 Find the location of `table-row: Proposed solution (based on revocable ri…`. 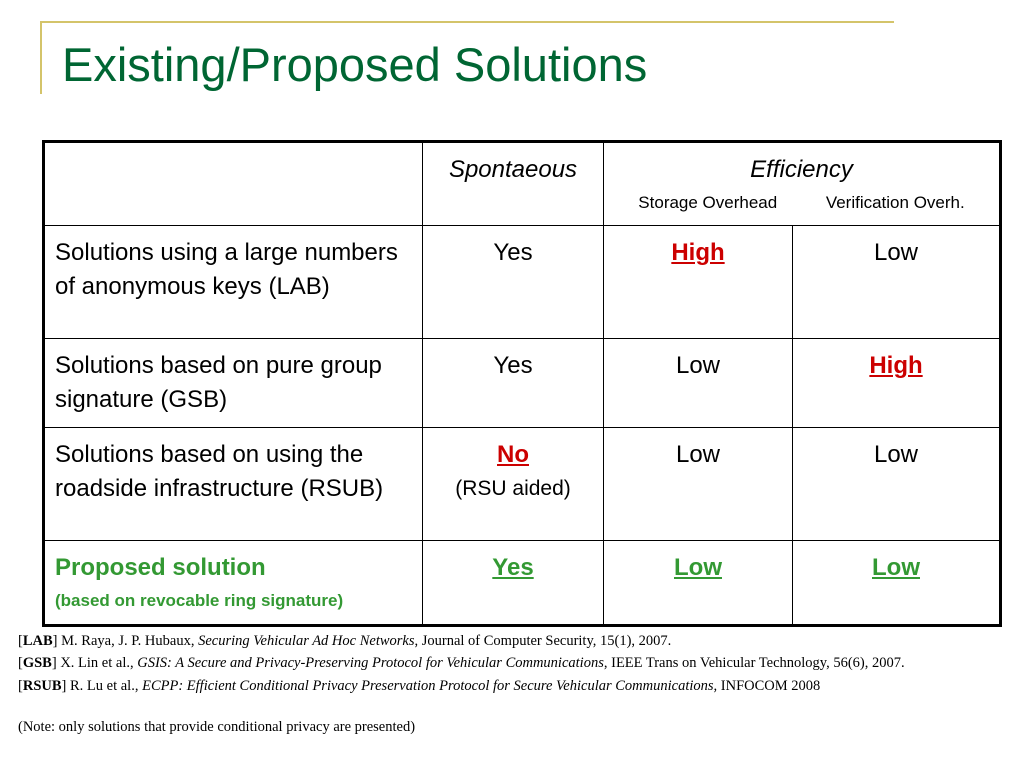

table-row: Proposed solution (based on revocable ri… is located at coordinates (522, 583).